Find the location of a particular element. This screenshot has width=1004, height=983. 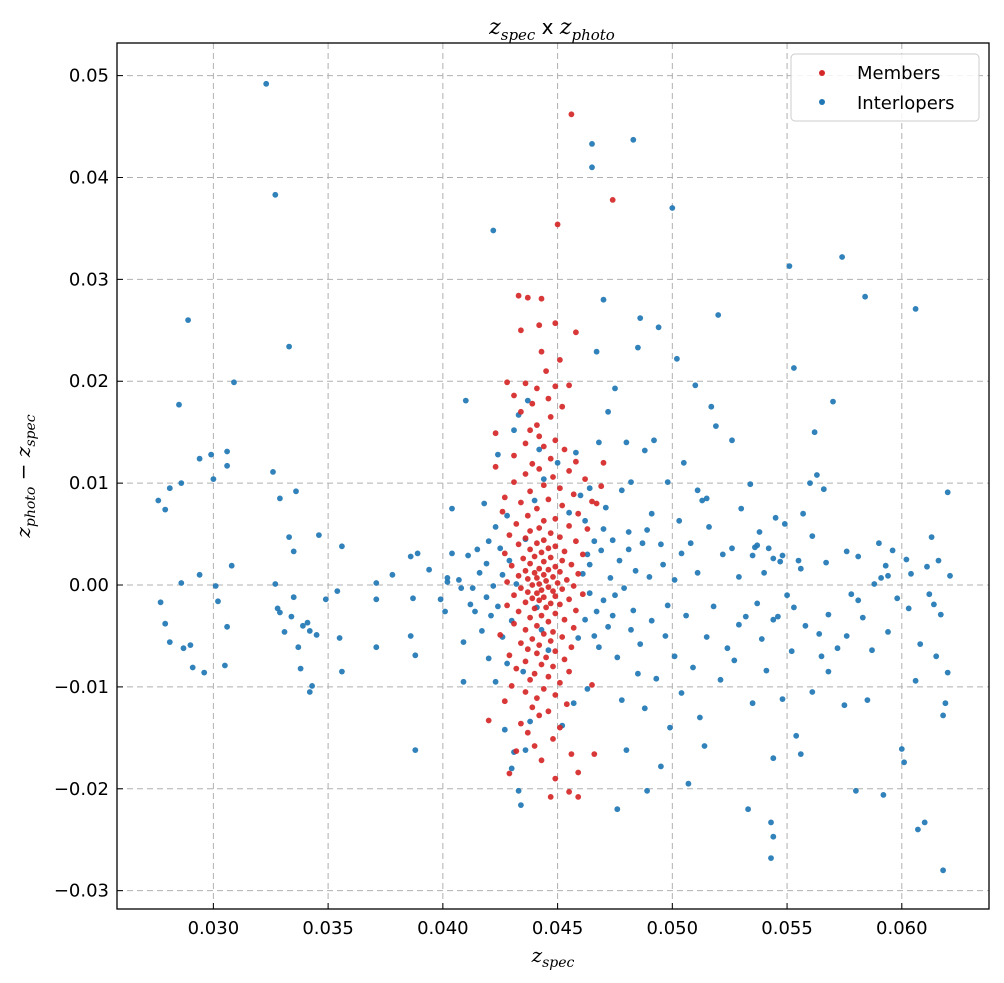

legend-interlopers-marker is located at coordinates (822, 102).